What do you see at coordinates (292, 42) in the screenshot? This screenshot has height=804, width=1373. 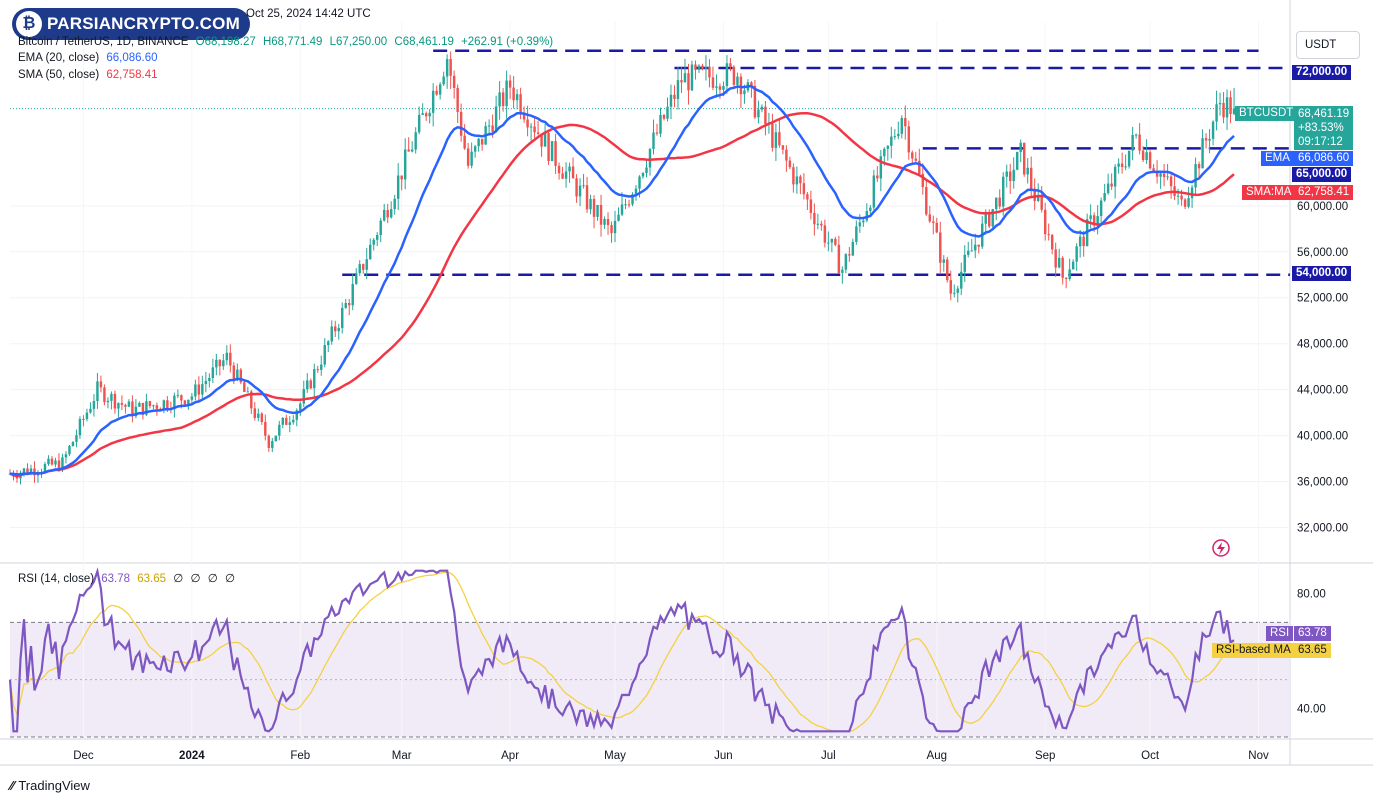 I see `ohlc-high: H68,771.49` at bounding box center [292, 42].